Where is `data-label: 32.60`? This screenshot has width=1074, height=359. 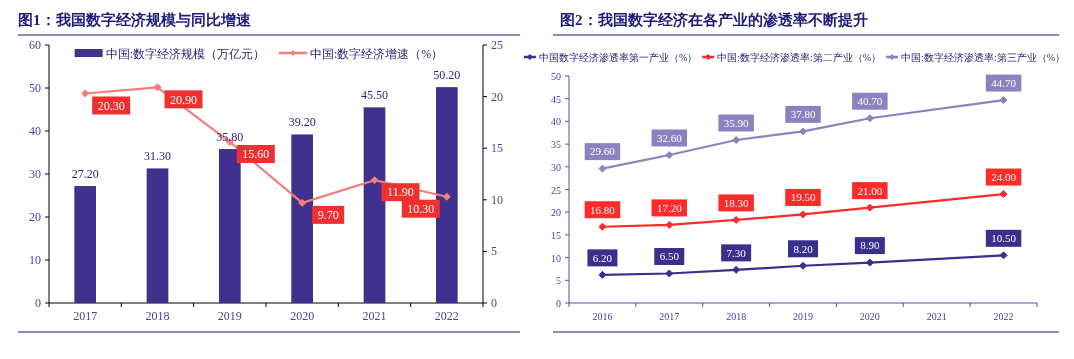
data-label: 32.60 is located at coordinates (669, 137).